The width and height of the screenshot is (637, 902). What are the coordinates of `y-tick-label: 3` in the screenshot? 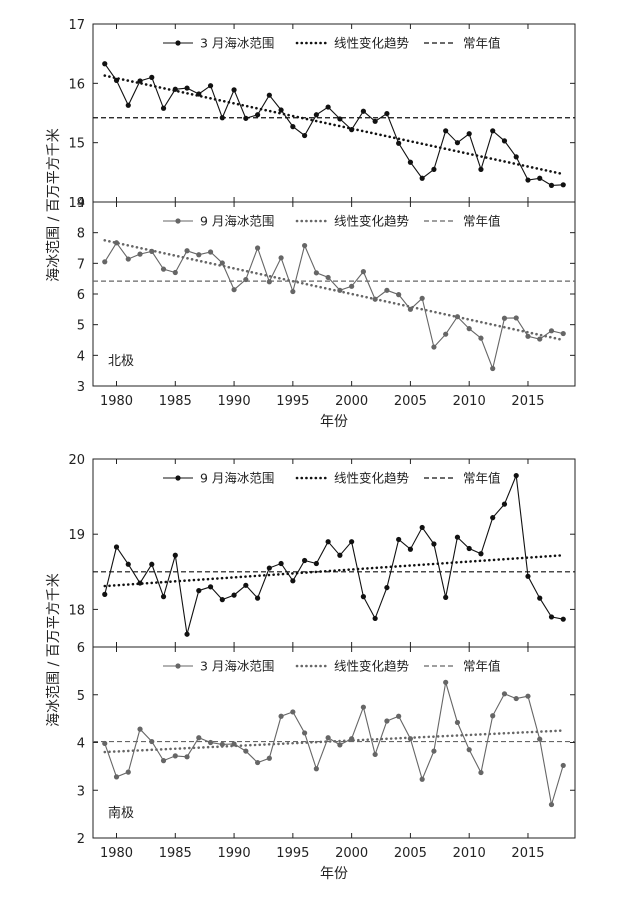 It's located at (81, 791).